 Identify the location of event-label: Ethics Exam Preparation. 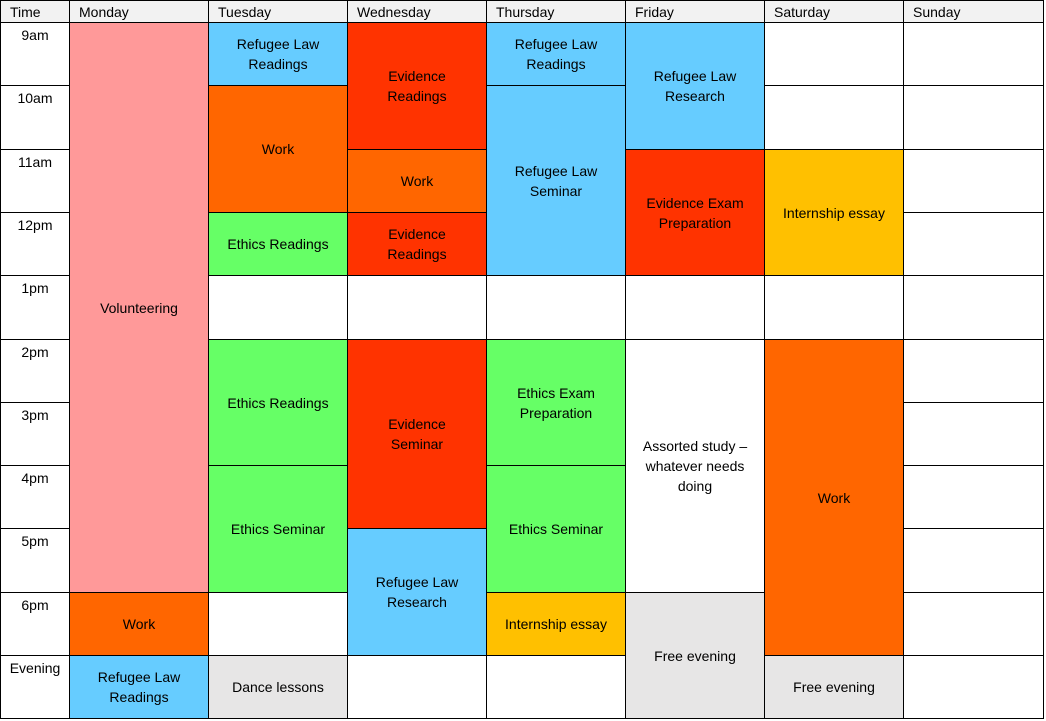
(556, 402).